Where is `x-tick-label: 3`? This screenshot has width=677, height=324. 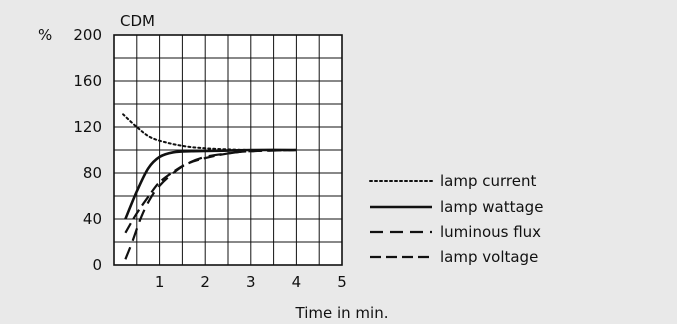 x-tick-label: 3 is located at coordinates (251, 282).